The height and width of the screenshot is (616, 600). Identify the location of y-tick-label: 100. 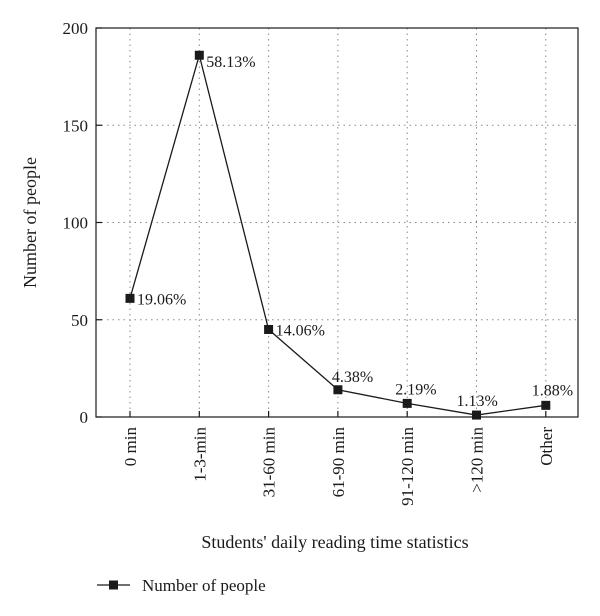
(76, 223).